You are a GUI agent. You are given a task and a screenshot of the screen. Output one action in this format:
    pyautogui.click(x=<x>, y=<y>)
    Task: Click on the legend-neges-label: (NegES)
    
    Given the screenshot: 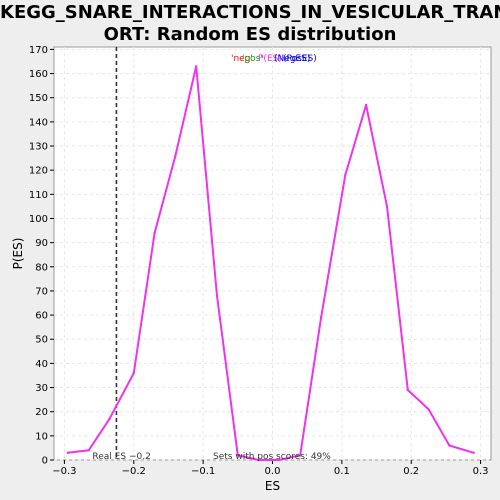 What is the action you would take?
    pyautogui.click(x=292, y=59)
    